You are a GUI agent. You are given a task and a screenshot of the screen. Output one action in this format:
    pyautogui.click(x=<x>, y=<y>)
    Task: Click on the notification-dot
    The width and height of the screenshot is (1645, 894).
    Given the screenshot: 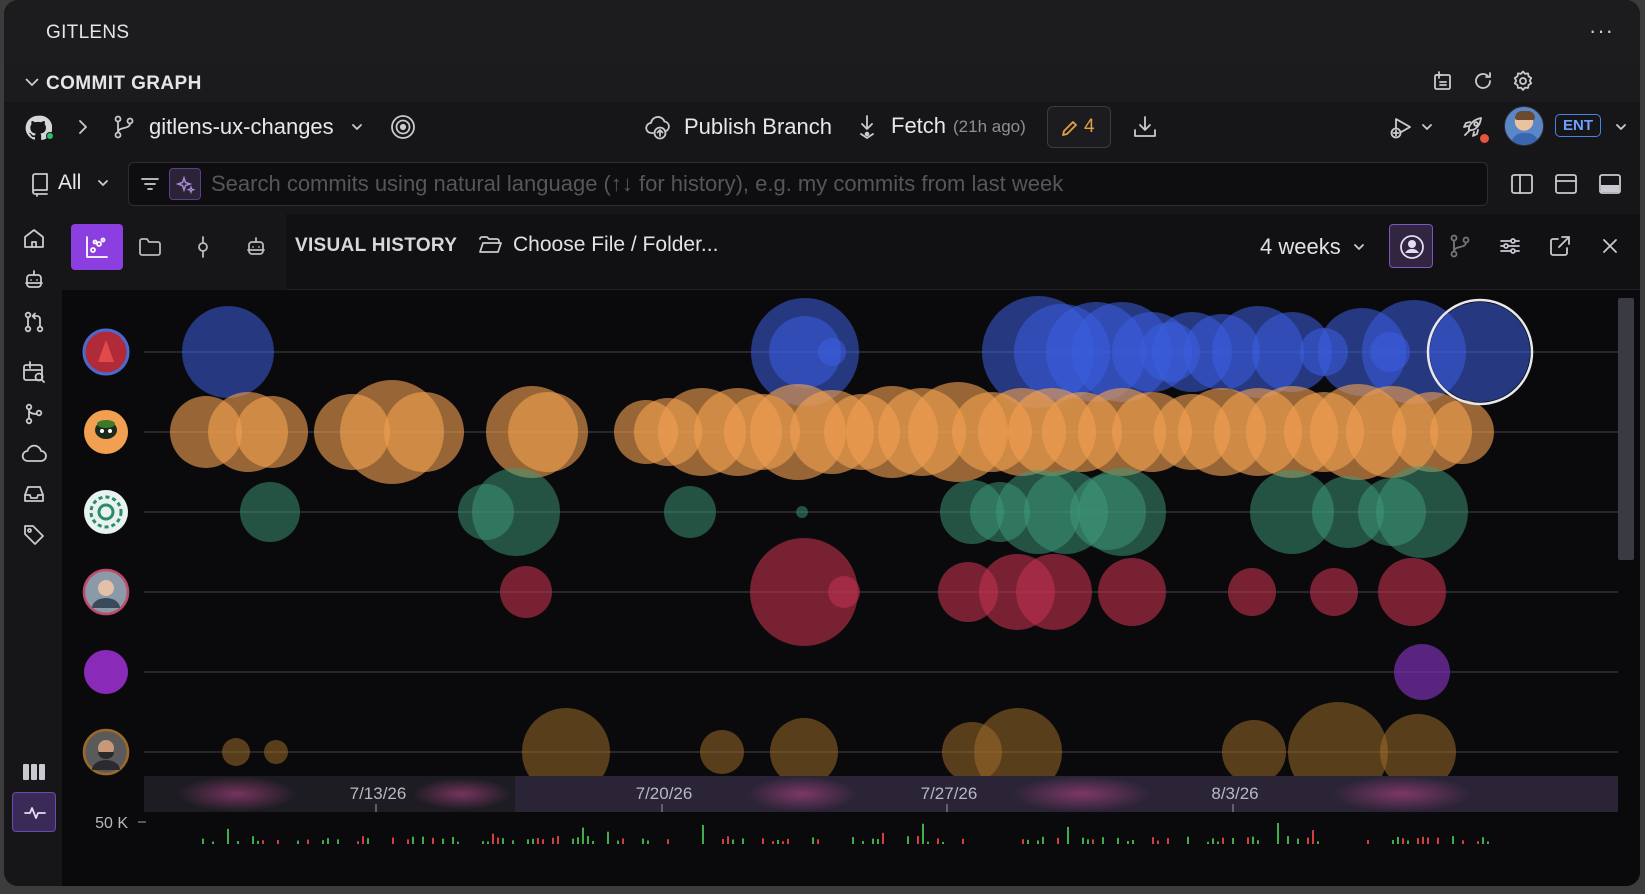 What is the action you would take?
    pyautogui.click(x=1484, y=138)
    